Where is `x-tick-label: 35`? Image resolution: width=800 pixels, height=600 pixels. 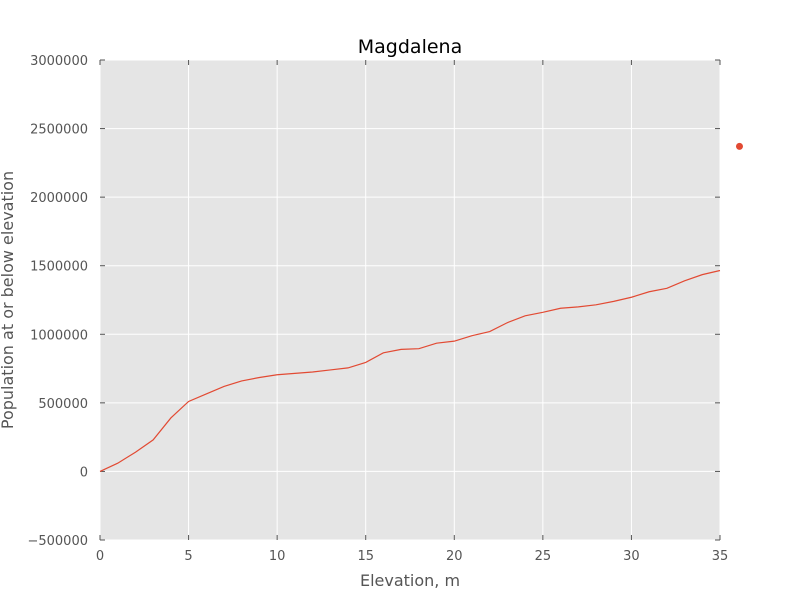 x-tick-label: 35 is located at coordinates (720, 556).